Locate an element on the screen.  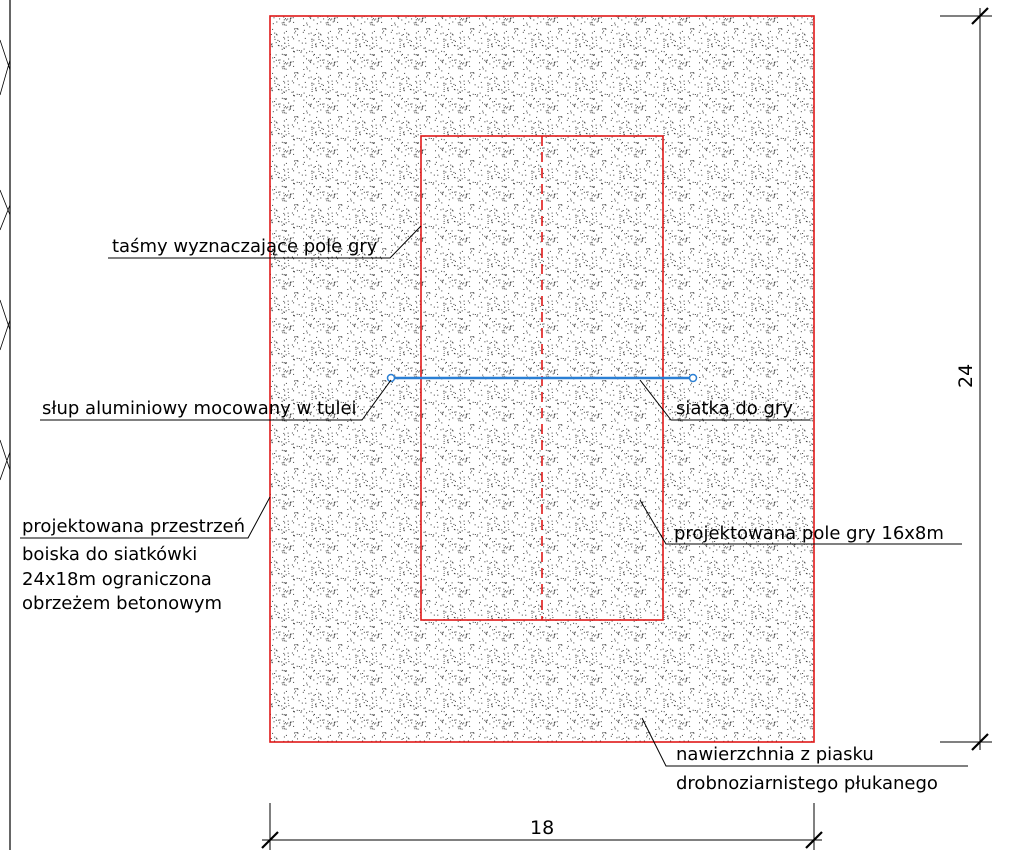
leader-tape is located at coordinates (265, 242).